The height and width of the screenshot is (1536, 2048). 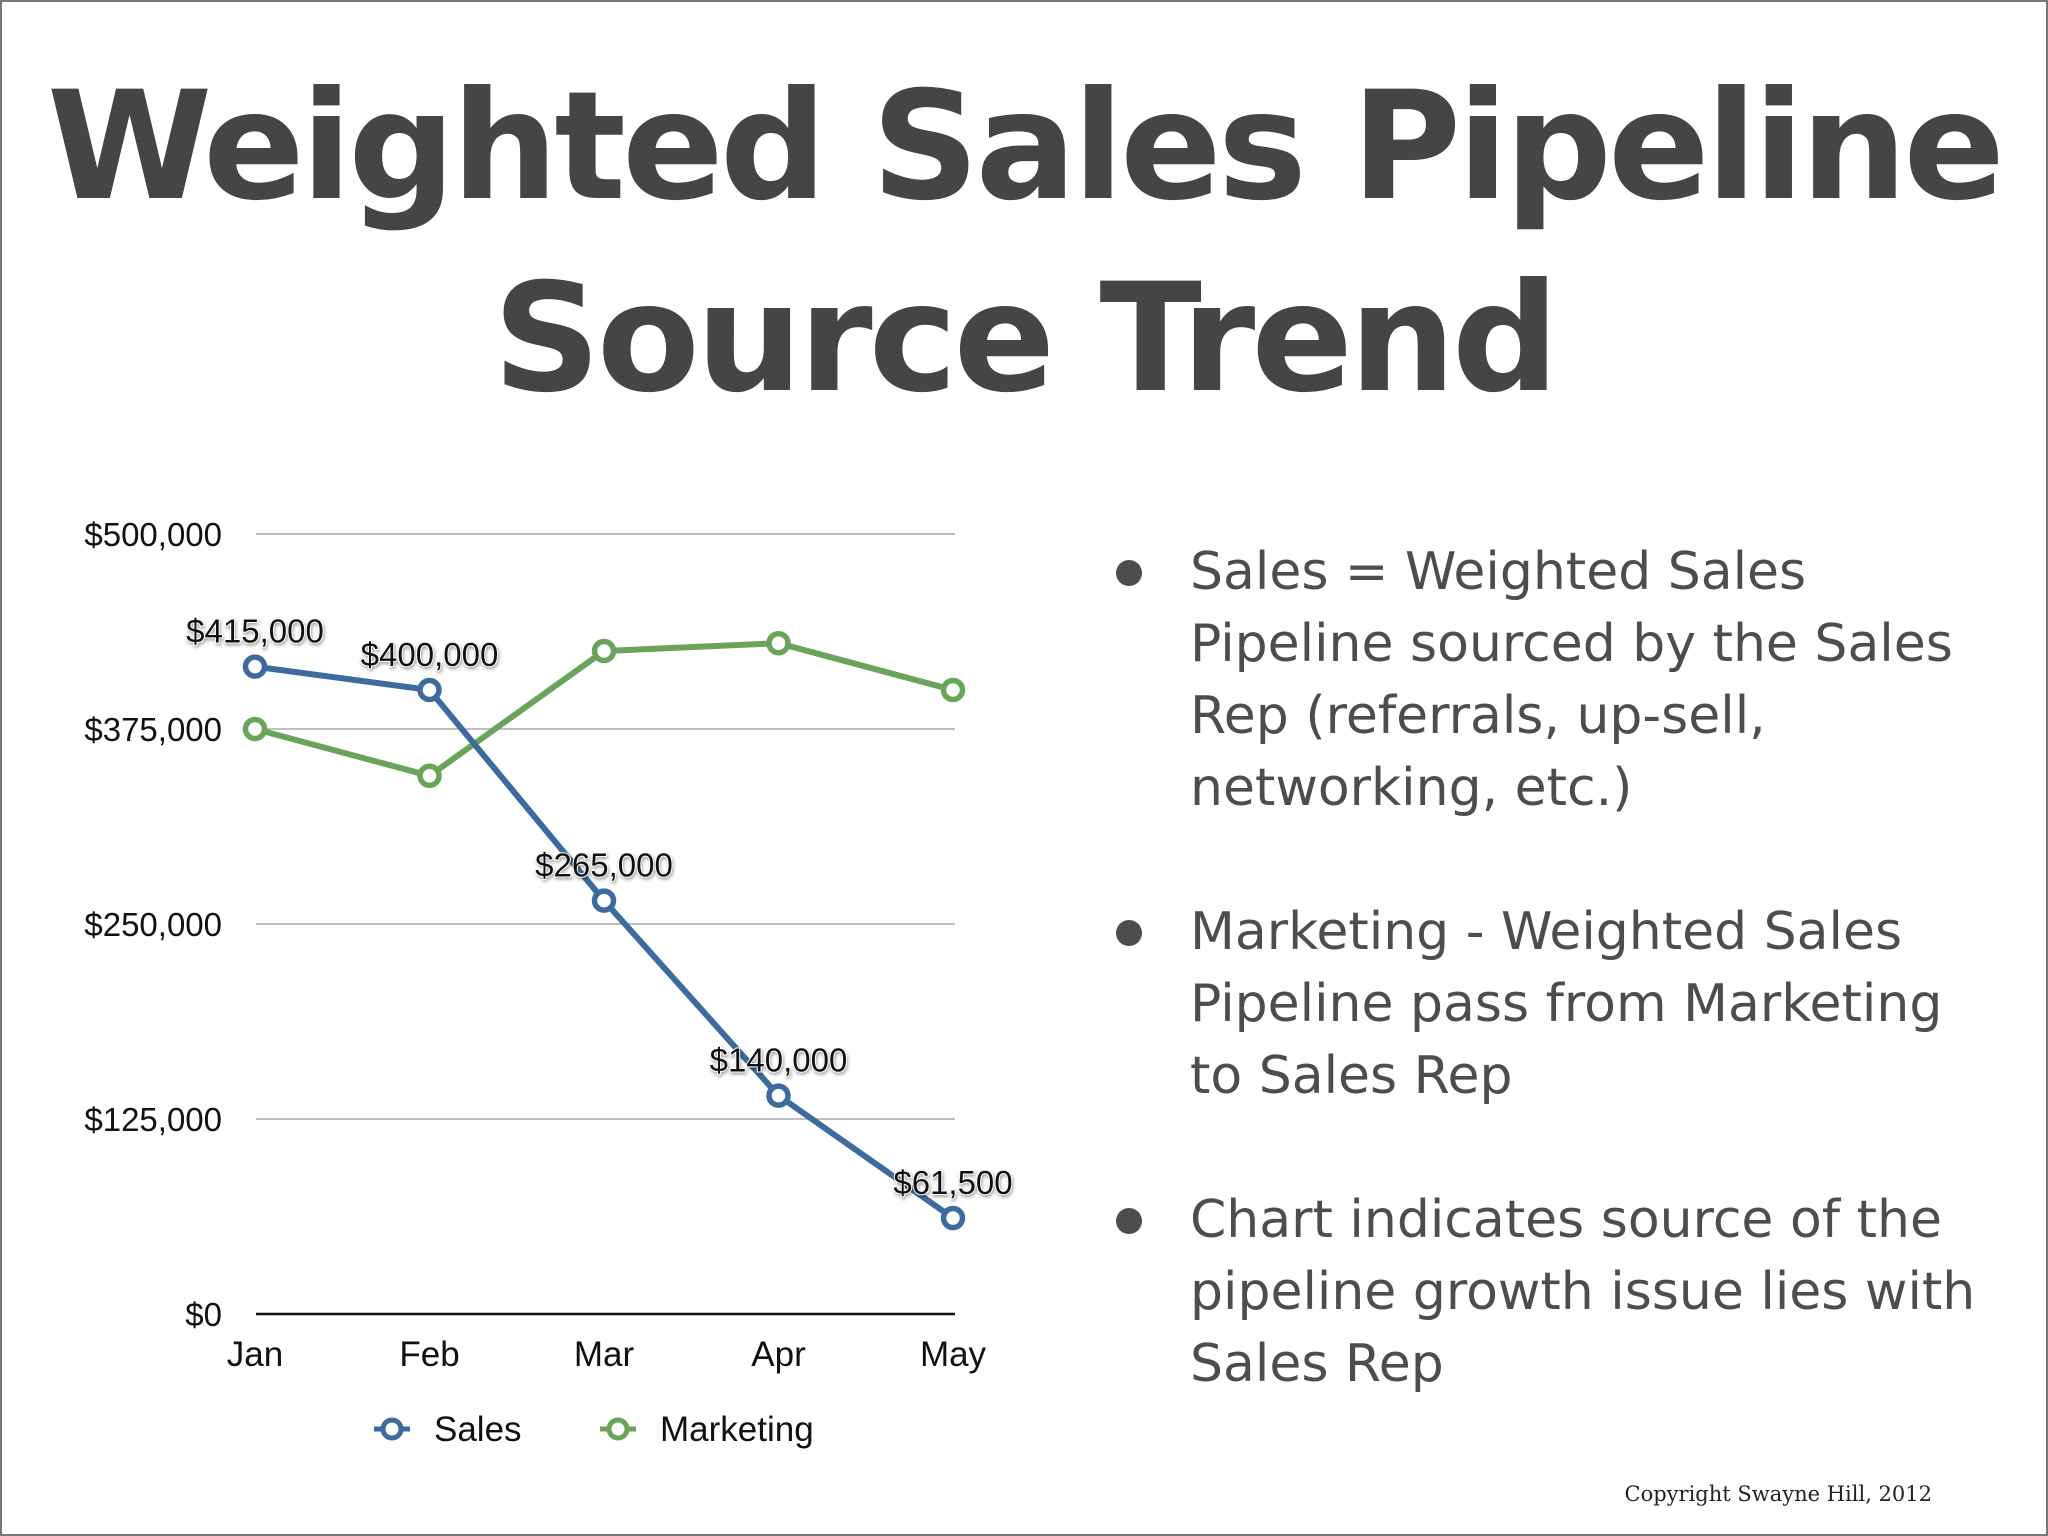 What do you see at coordinates (153, 729) in the screenshot?
I see `y-tick-label: $375,000` at bounding box center [153, 729].